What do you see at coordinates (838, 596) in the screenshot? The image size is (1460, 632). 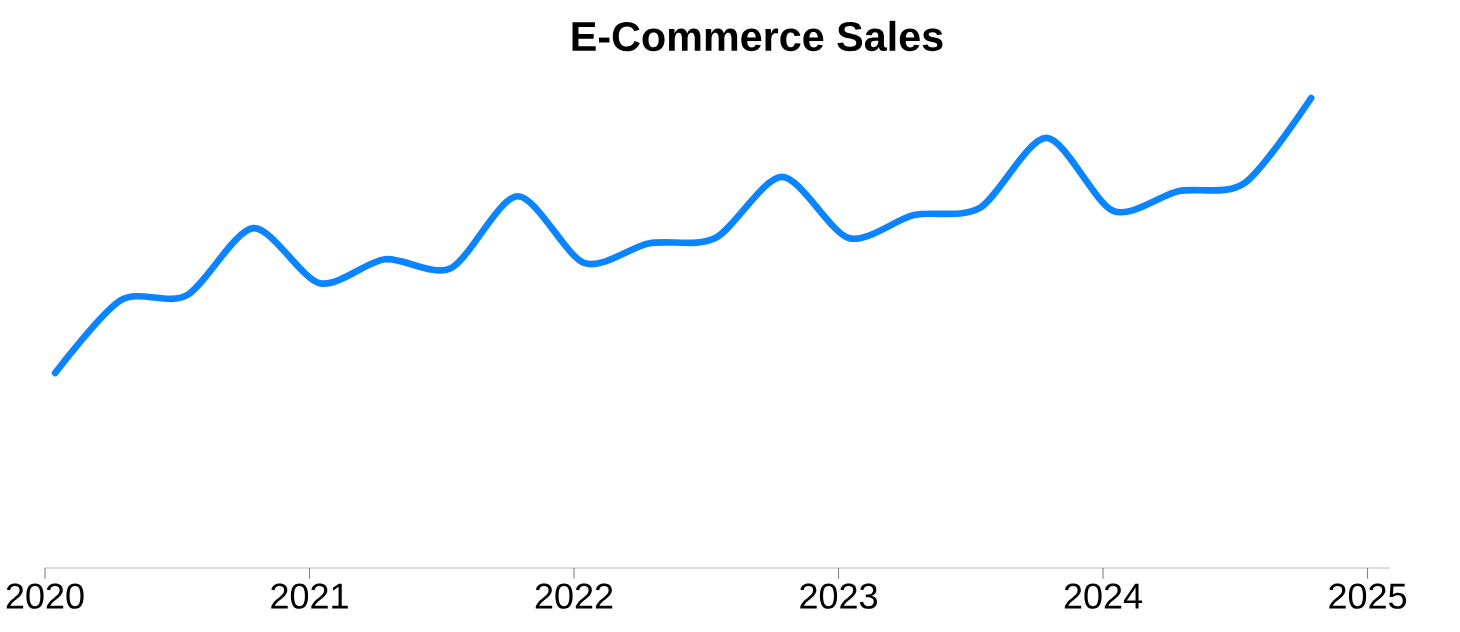 I see `x-tick-label: 2023` at bounding box center [838, 596].